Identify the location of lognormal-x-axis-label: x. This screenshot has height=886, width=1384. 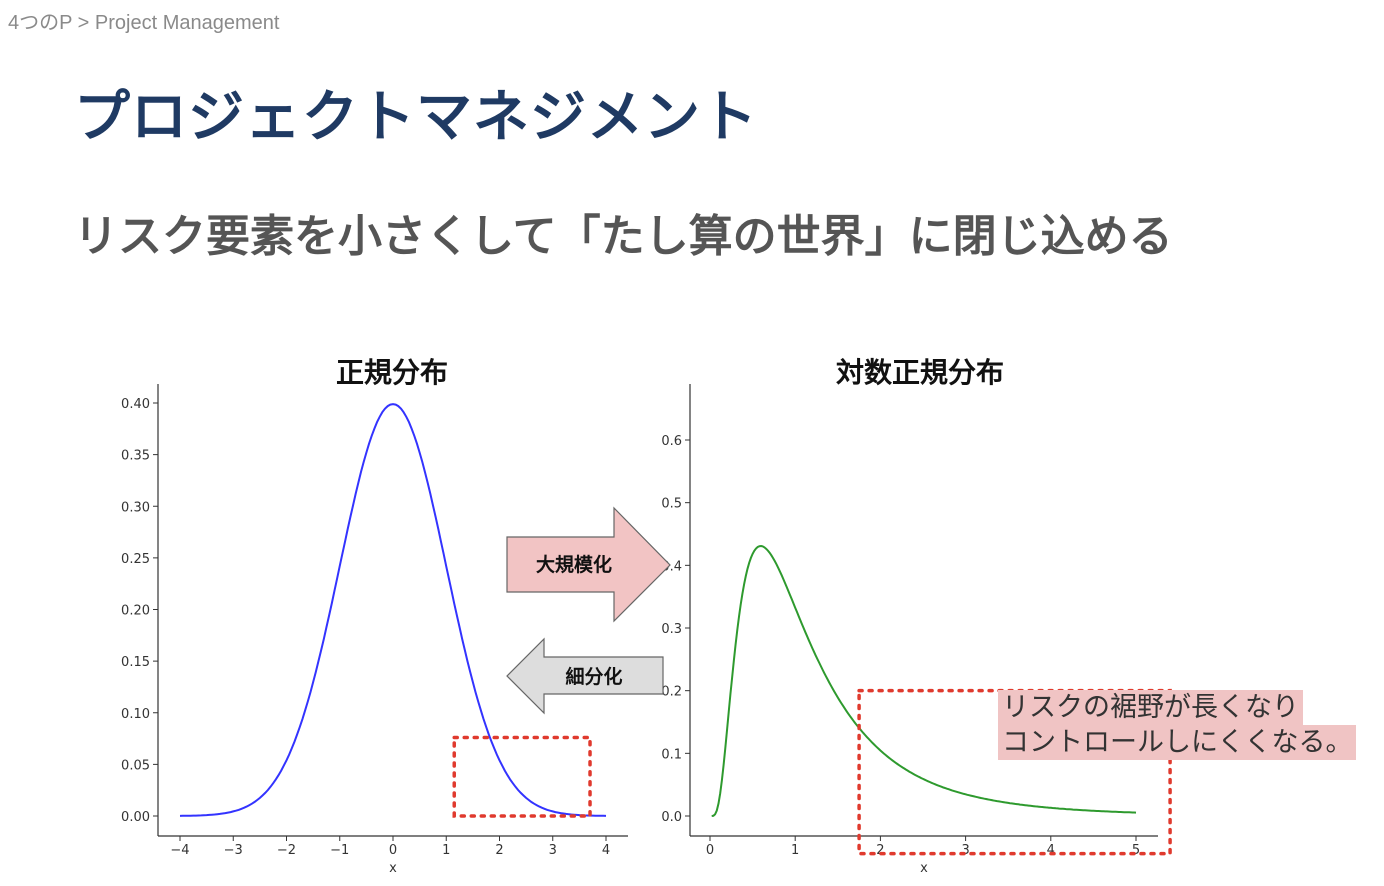
(924, 868).